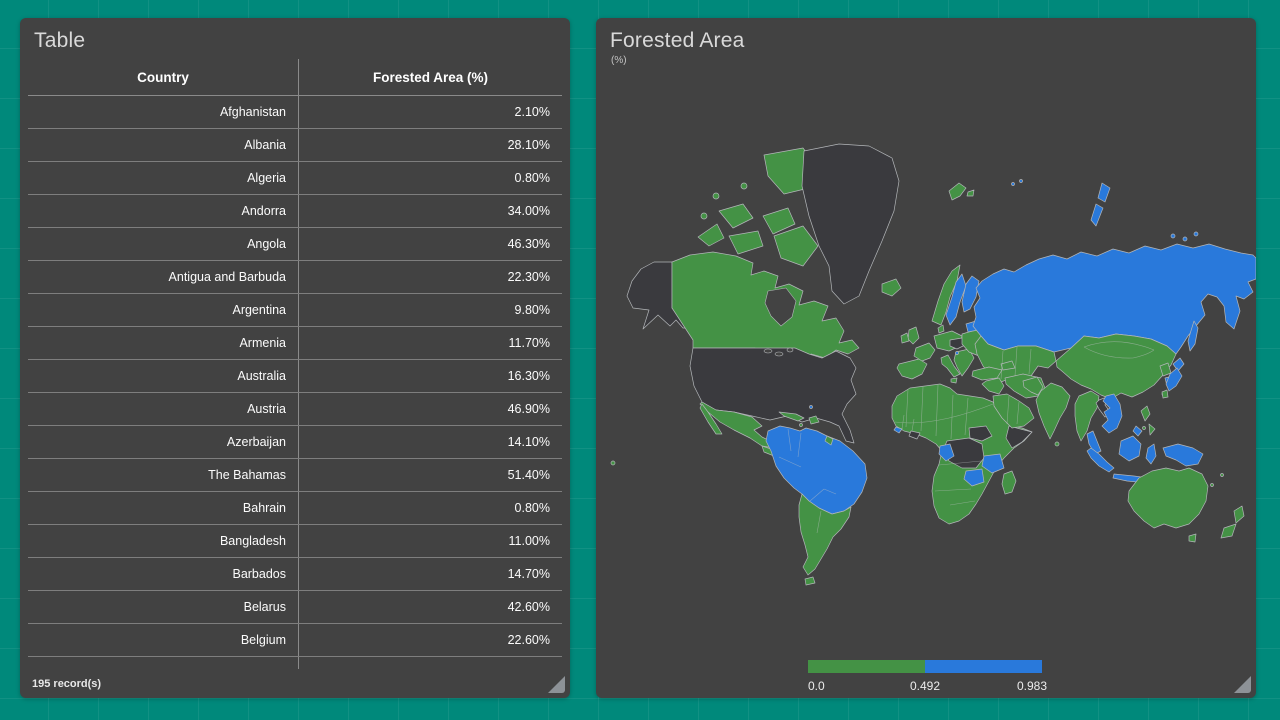  Describe the element at coordinates (941, 329) in the screenshot. I see `map-region-denmark` at that location.